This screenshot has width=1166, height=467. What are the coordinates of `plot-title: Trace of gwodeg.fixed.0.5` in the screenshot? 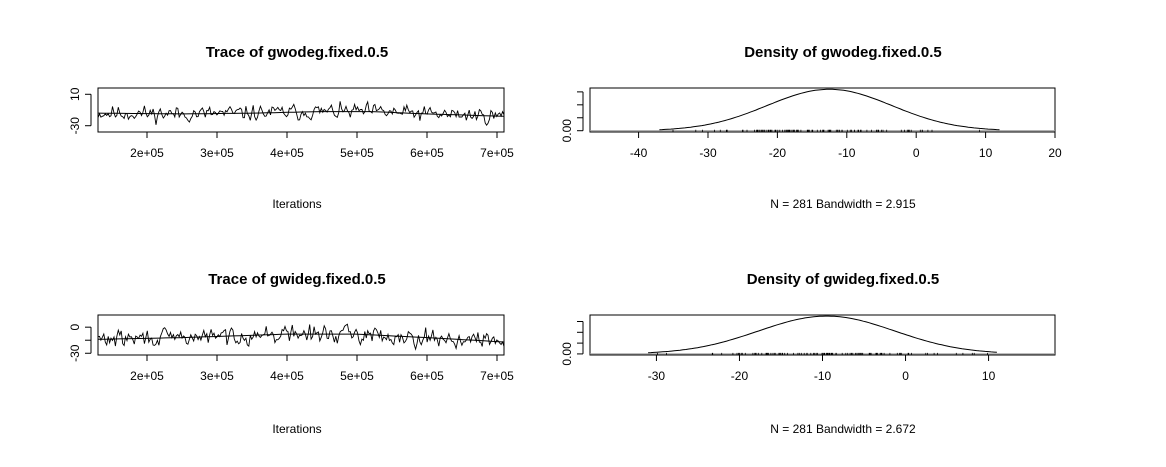 It's located at (297, 52).